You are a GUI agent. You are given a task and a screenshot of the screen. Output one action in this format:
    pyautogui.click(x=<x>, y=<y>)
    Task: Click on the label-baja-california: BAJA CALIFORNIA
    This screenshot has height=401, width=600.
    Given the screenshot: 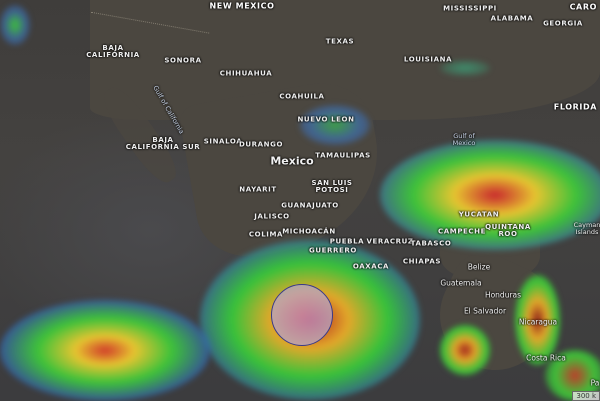 What is the action you would take?
    pyautogui.click(x=113, y=51)
    